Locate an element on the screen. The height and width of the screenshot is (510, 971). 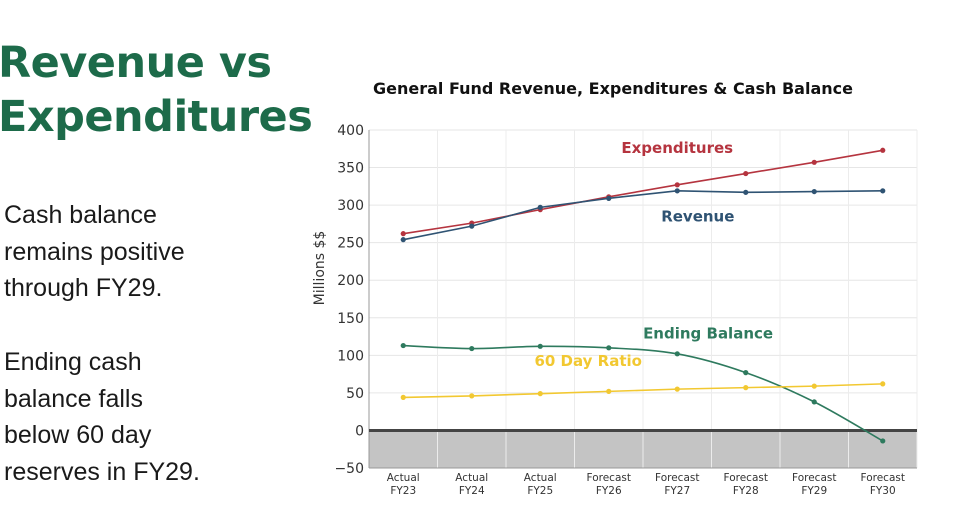
paragraph-line: remains positive is located at coordinates (94, 251).